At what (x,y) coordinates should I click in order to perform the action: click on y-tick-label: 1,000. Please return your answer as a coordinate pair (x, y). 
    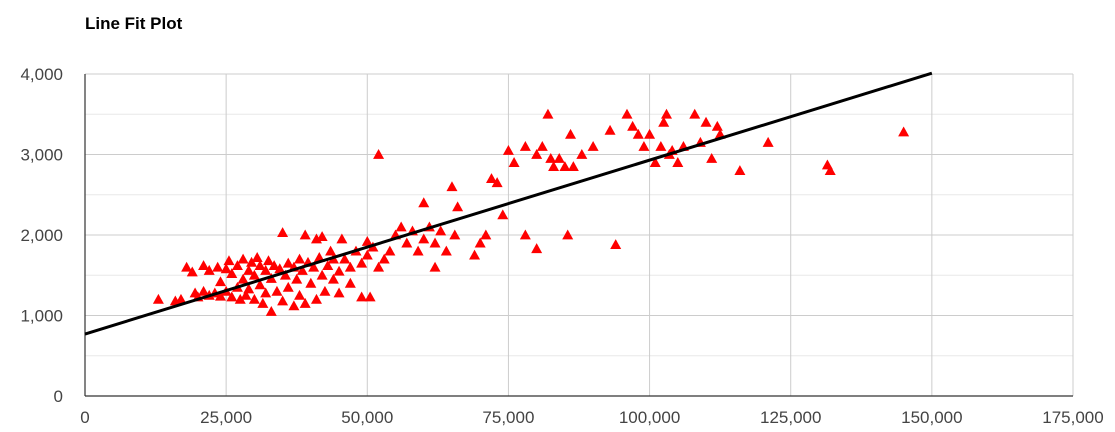
    Looking at the image, I should click on (41, 316).